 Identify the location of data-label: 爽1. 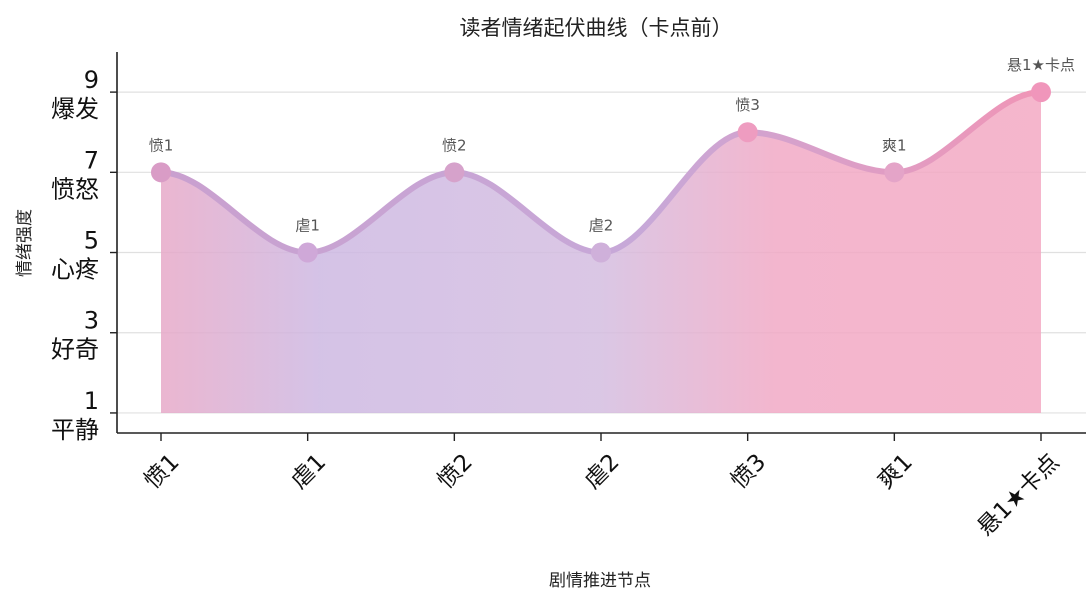
(894, 145).